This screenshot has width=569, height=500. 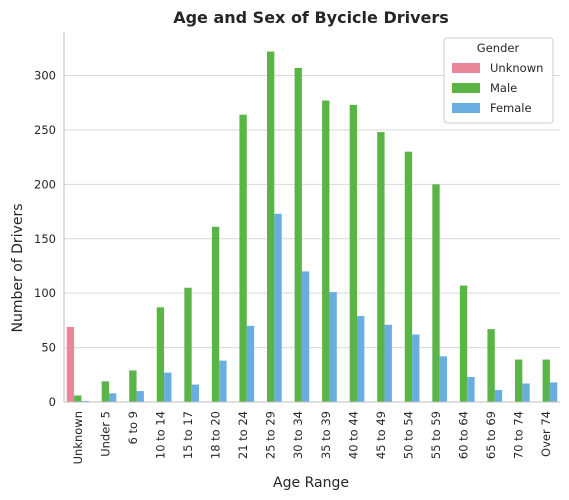 I want to click on x-tick-label: 40 to 44, so click(x=353, y=435).